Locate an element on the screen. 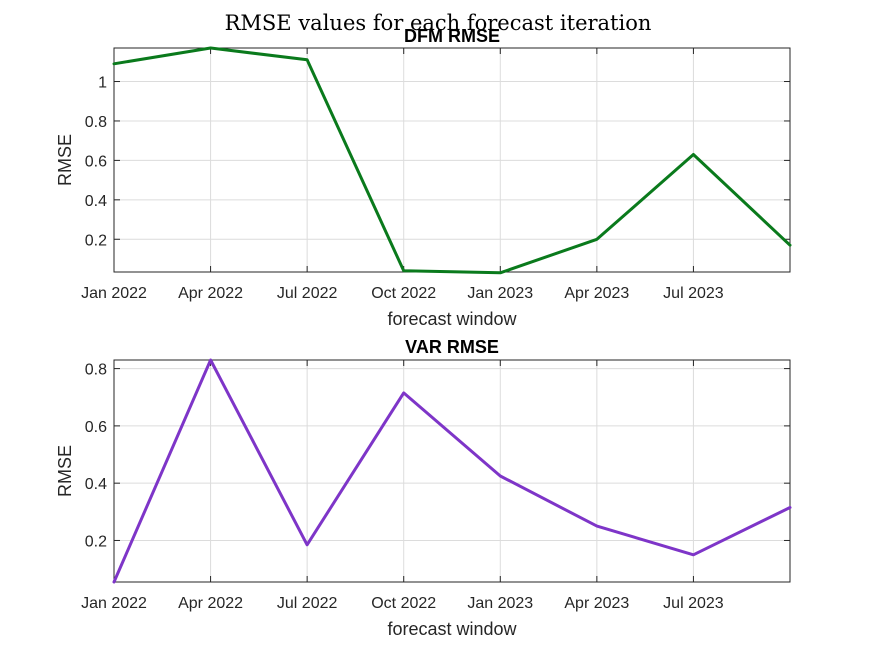 The width and height of the screenshot is (875, 656). var-y-axis-label: RMSE is located at coordinates (65, 471).